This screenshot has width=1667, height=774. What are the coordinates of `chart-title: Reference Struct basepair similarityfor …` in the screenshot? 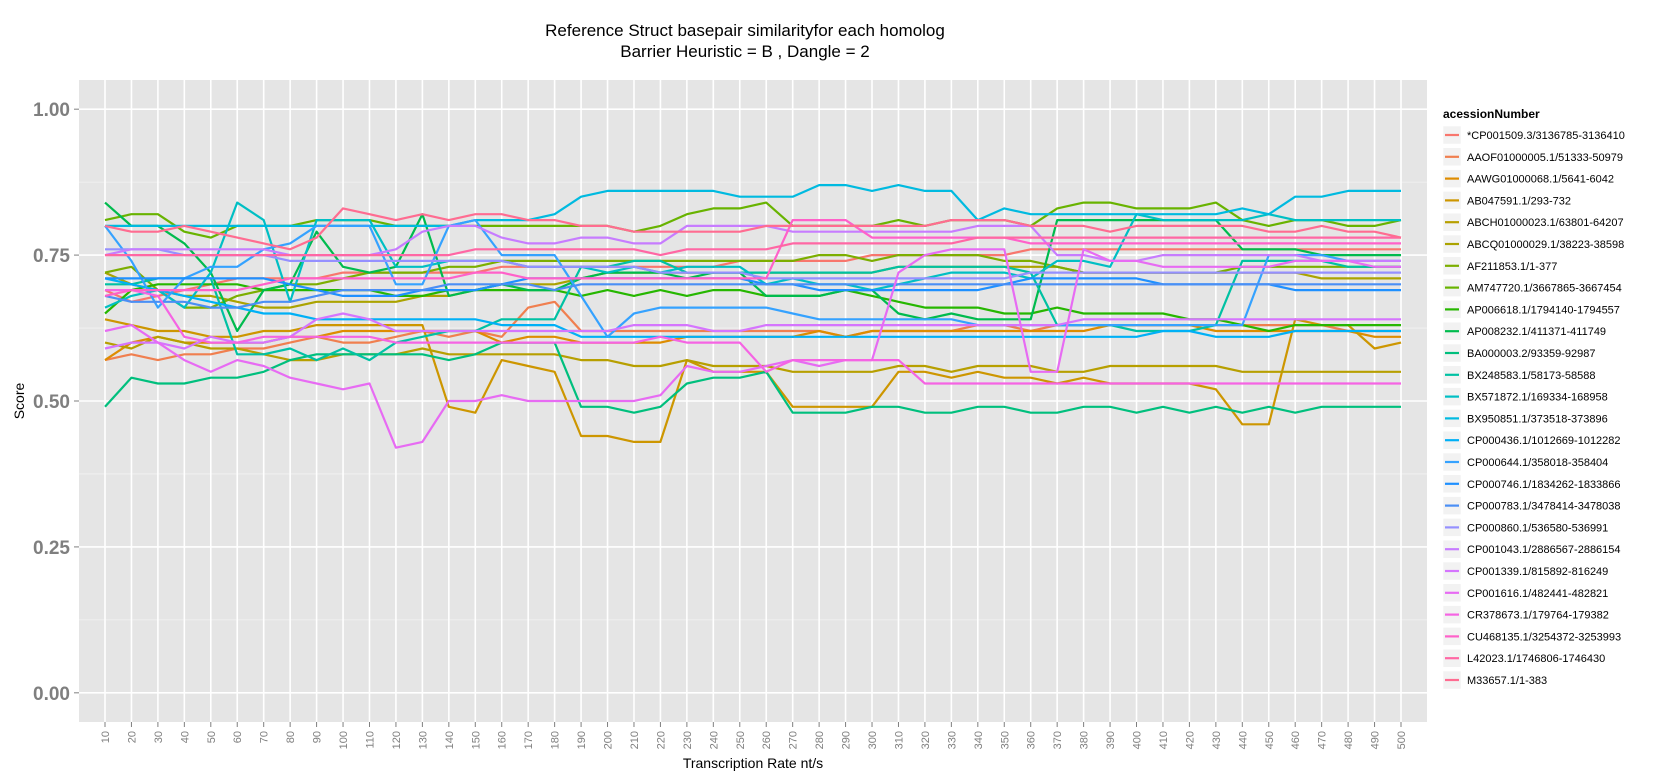 It's located at (745, 30).